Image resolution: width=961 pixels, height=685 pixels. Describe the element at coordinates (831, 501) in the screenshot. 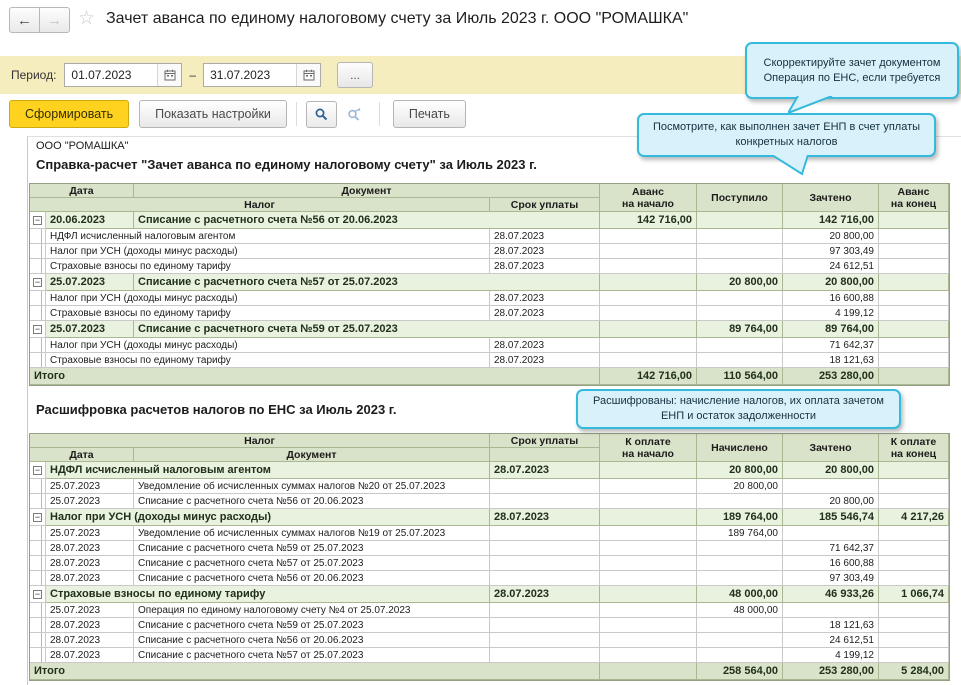

I see `cell-offset: 20 800,00` at that location.